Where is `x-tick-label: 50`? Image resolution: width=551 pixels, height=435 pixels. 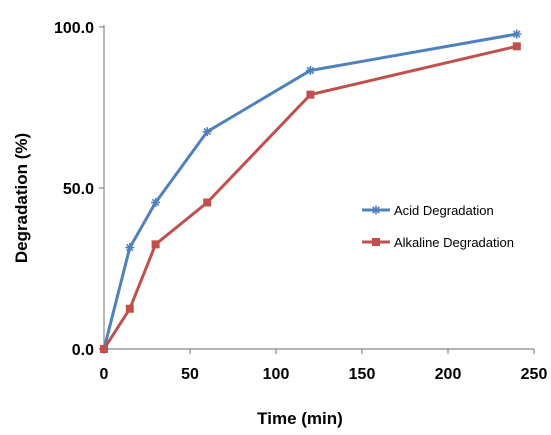
x-tick-label: 50 is located at coordinates (190, 374).